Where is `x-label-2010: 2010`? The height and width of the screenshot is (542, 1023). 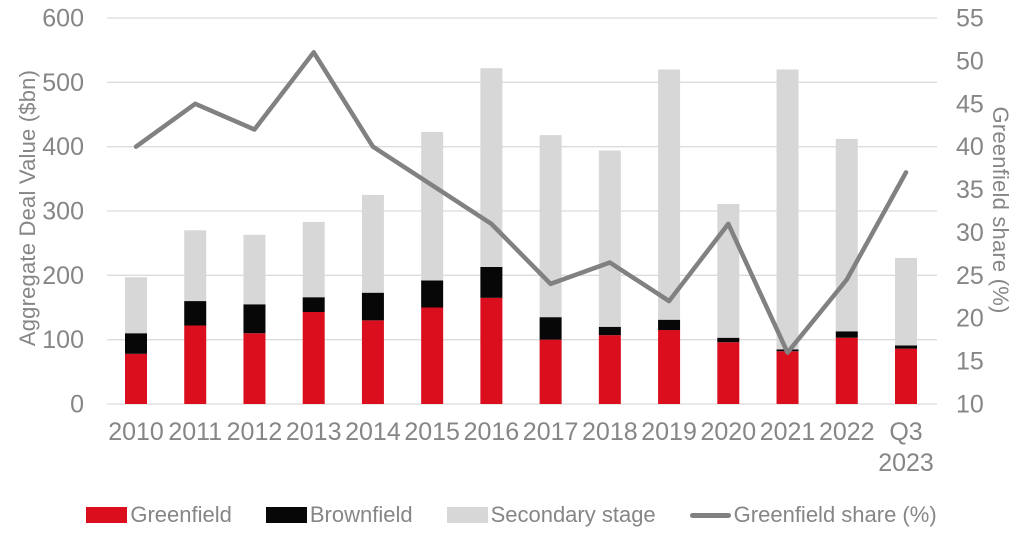
x-label-2010: 2010 is located at coordinates (136, 432).